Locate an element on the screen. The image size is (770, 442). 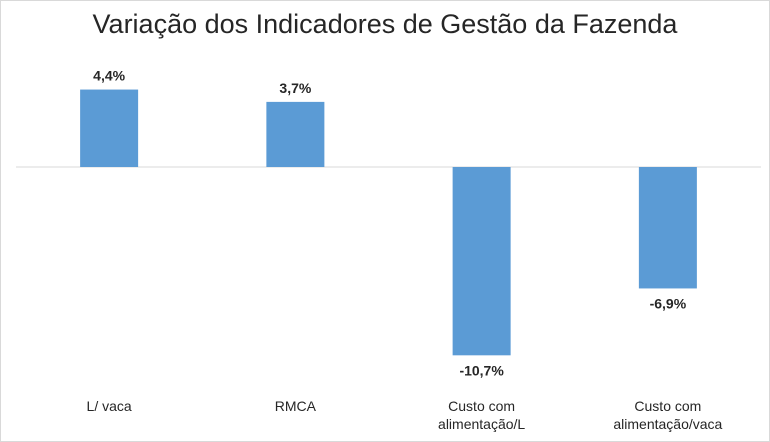
category-label-3-1: alimentação/vaca is located at coordinates (667, 424).